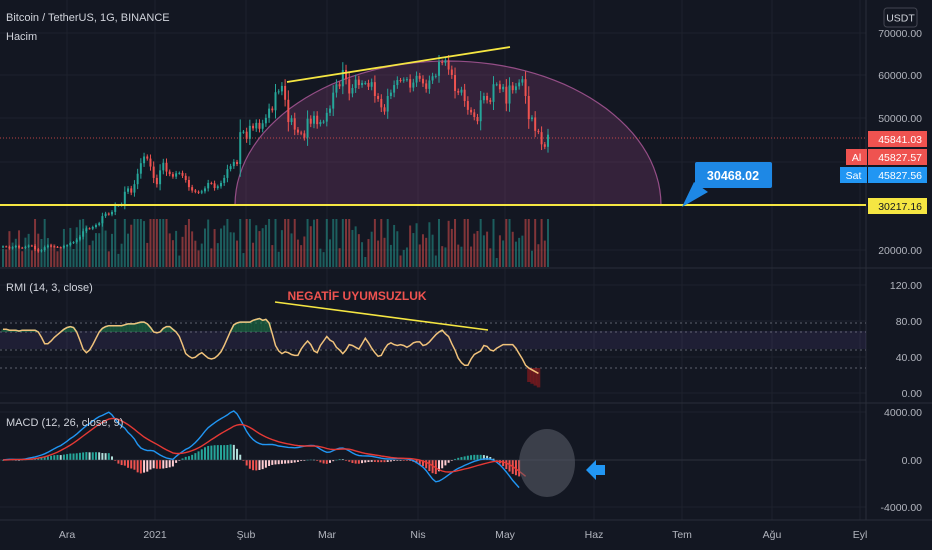 Image resolution: width=932 pixels, height=550 pixels. What do you see at coordinates (900, 17) in the screenshot?
I see `currency-button: USDT` at bounding box center [900, 17].